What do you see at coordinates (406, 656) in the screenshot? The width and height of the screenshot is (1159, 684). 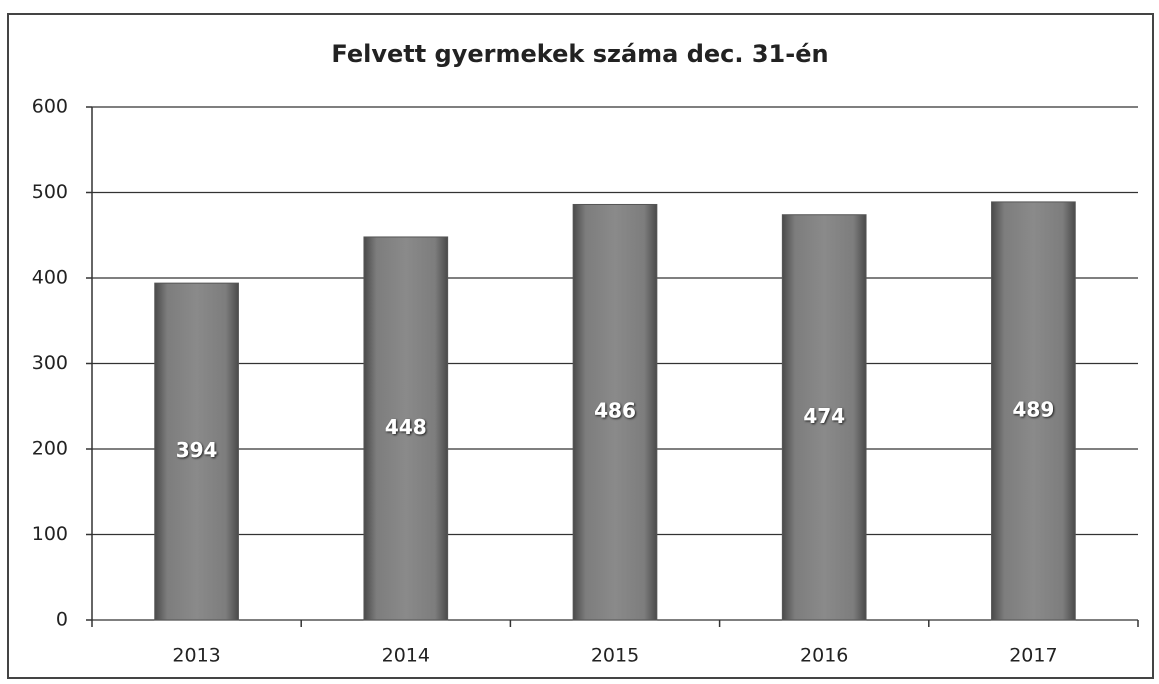 I see `x-tick-label: 2014` at bounding box center [406, 656].